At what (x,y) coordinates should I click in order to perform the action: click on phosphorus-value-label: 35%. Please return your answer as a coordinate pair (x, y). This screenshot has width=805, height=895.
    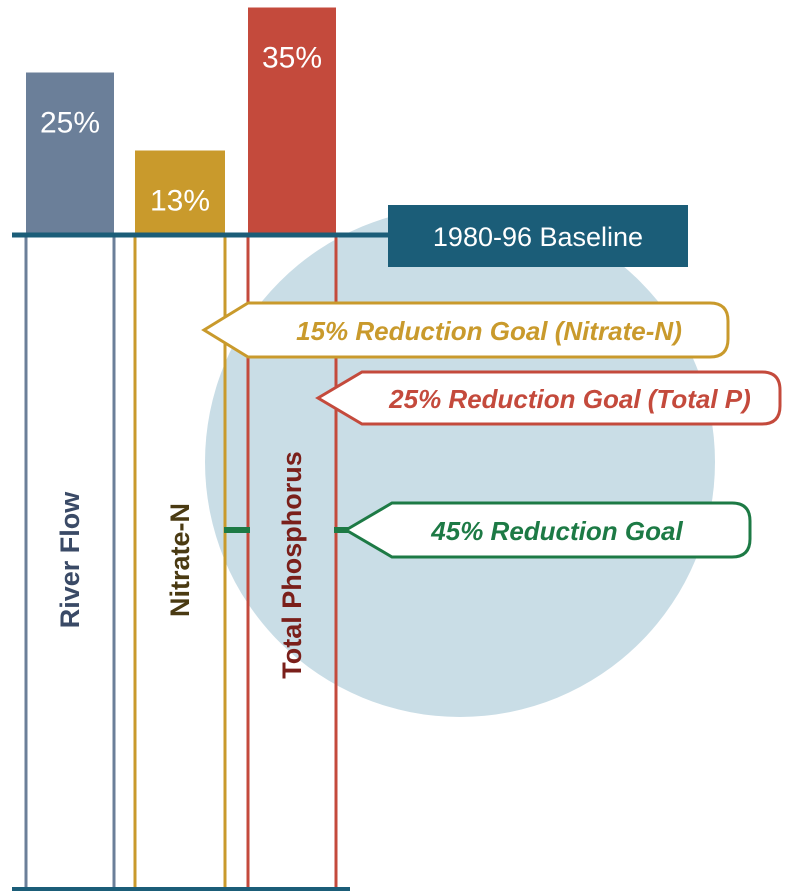
    Looking at the image, I should click on (292, 58).